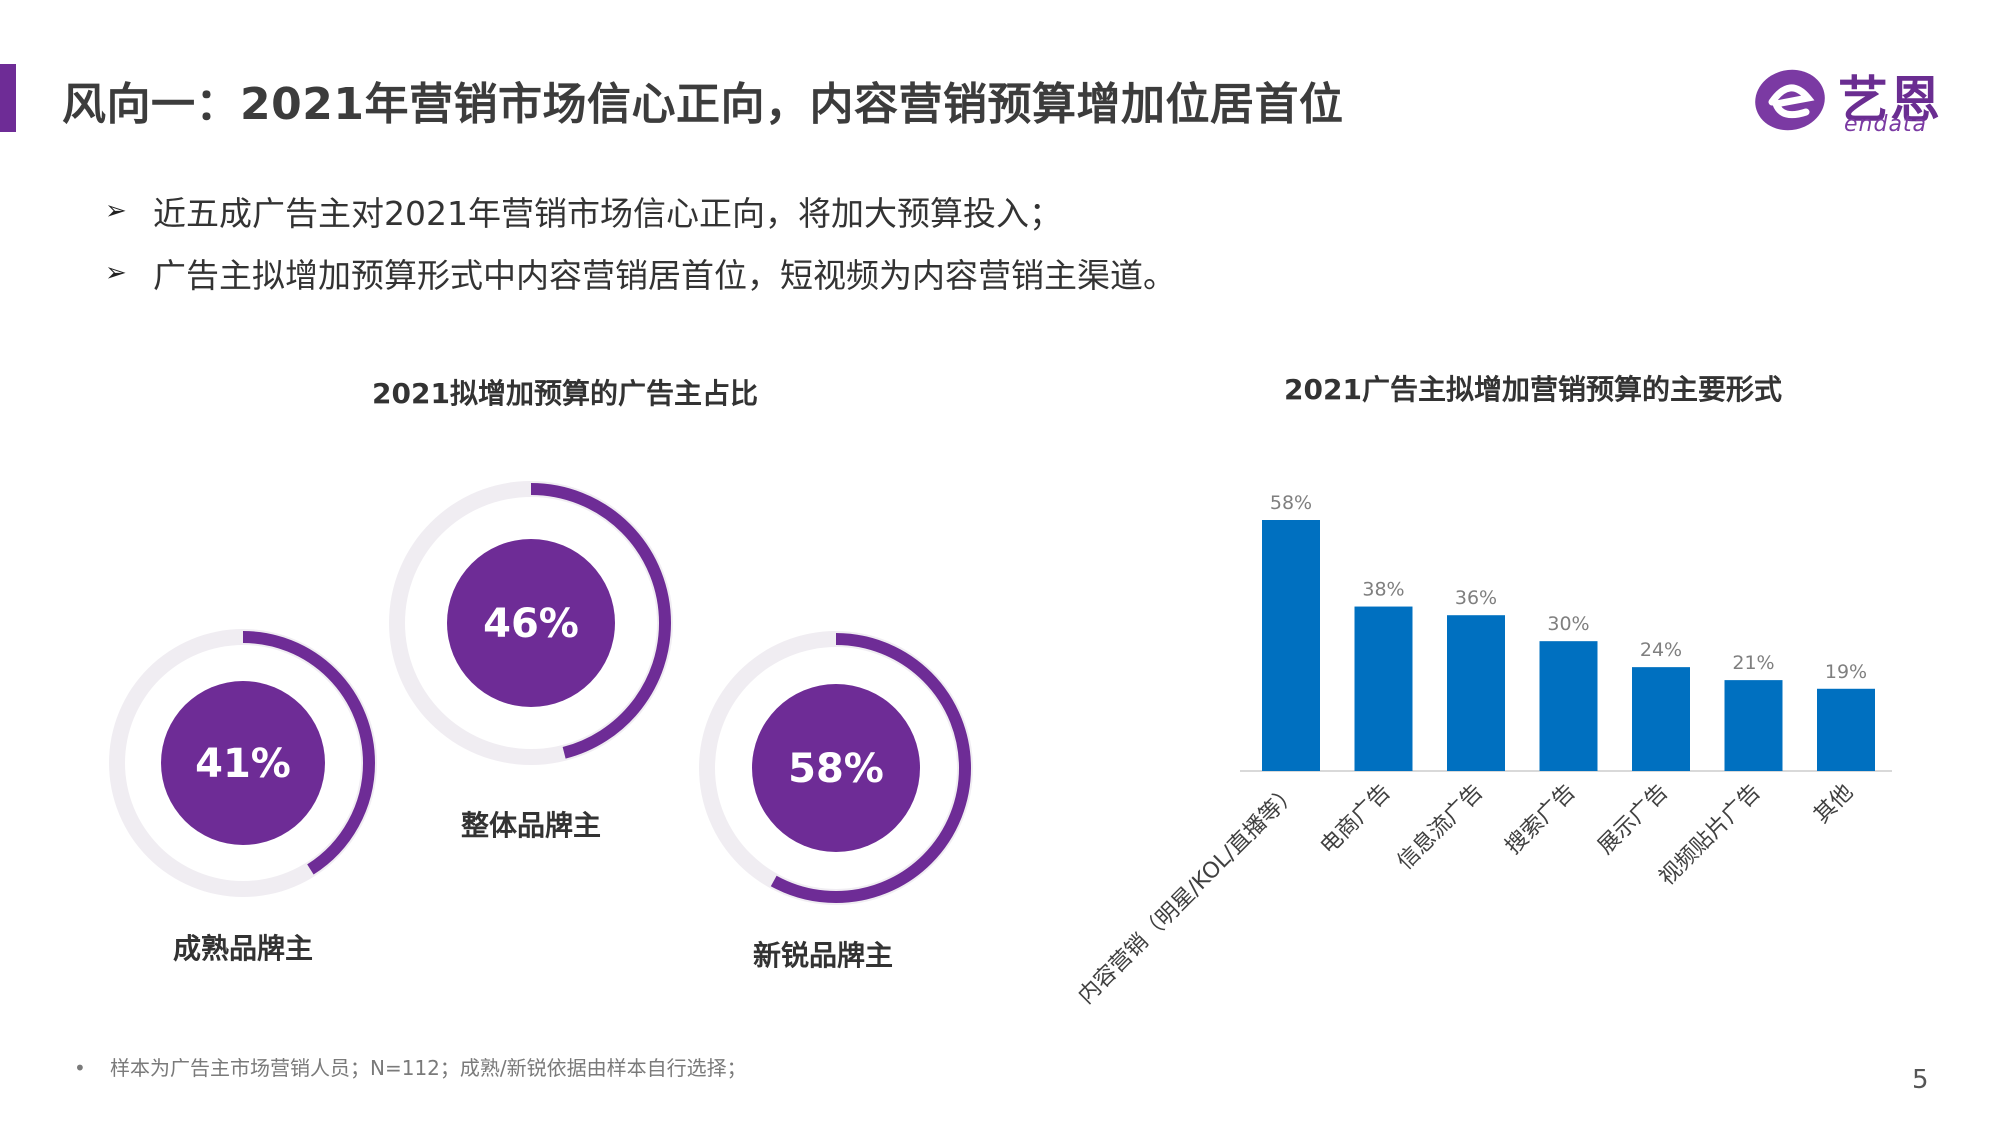 The width and height of the screenshot is (2000, 1125). I want to click on bullet-item: ➢ 广告主拟增加预算形式中内容营销居首位，短视频为内容营销主渠道。, so click(640, 273).